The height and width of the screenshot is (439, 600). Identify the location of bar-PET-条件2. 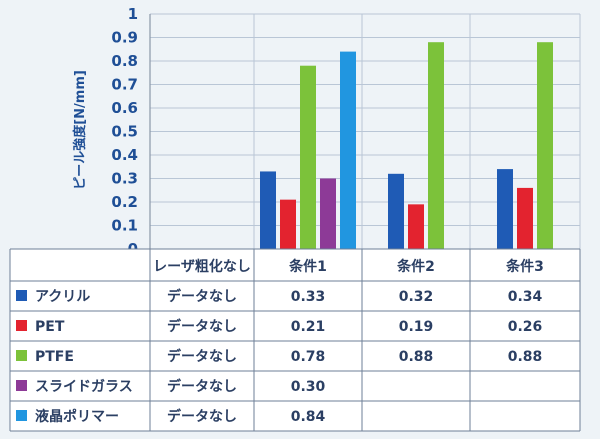
(416, 226).